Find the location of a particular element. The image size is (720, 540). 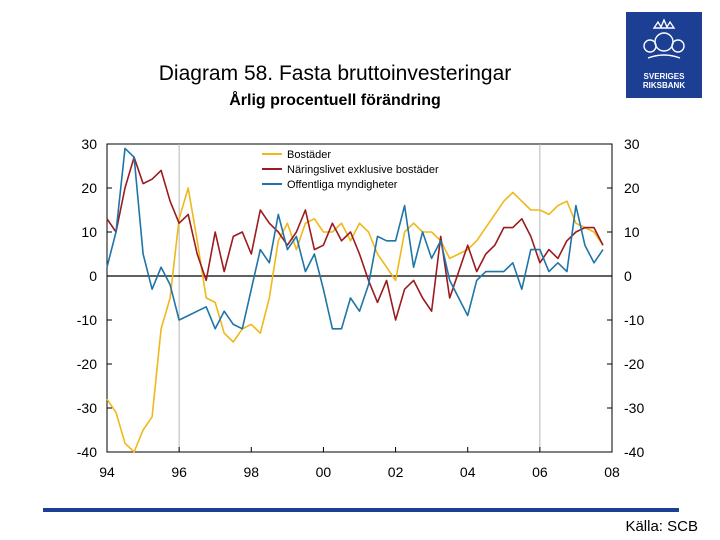

logo-line-1: SVERIGES is located at coordinates (664, 76).